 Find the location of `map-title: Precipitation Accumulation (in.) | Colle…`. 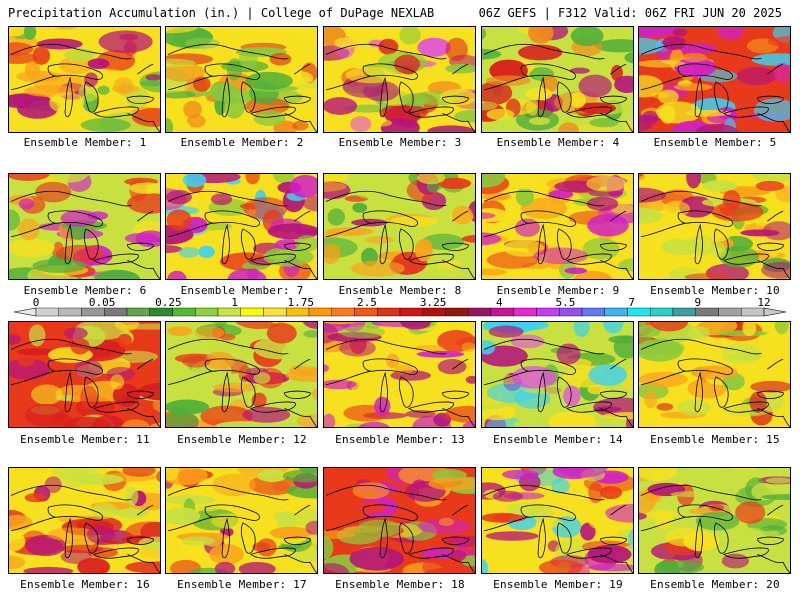

map-title: Precipitation Accumulation (in.) | Colle… is located at coordinates (221, 13).